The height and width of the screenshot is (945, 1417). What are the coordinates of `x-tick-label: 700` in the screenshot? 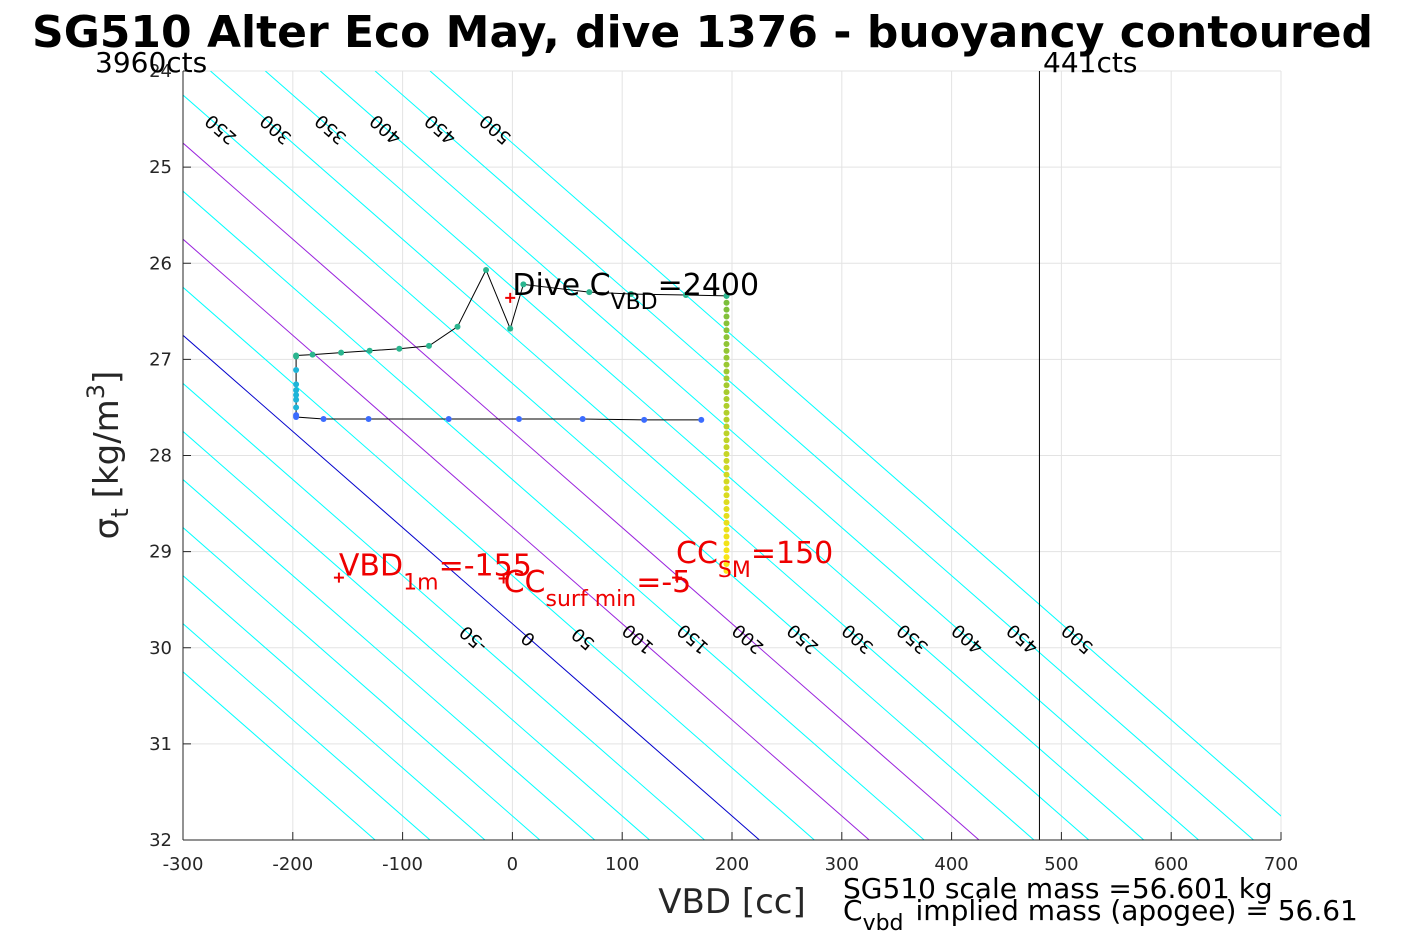 It's located at (1281, 864).